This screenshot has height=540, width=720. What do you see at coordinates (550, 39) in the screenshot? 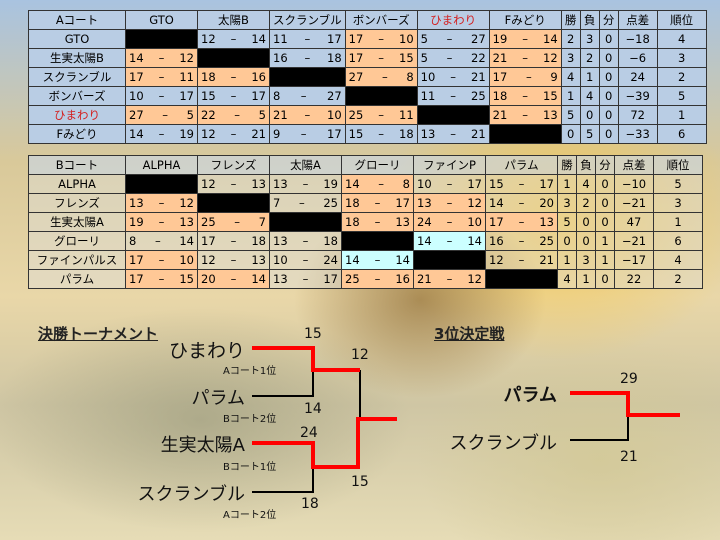
I see `score-opp: 14` at bounding box center [550, 39].